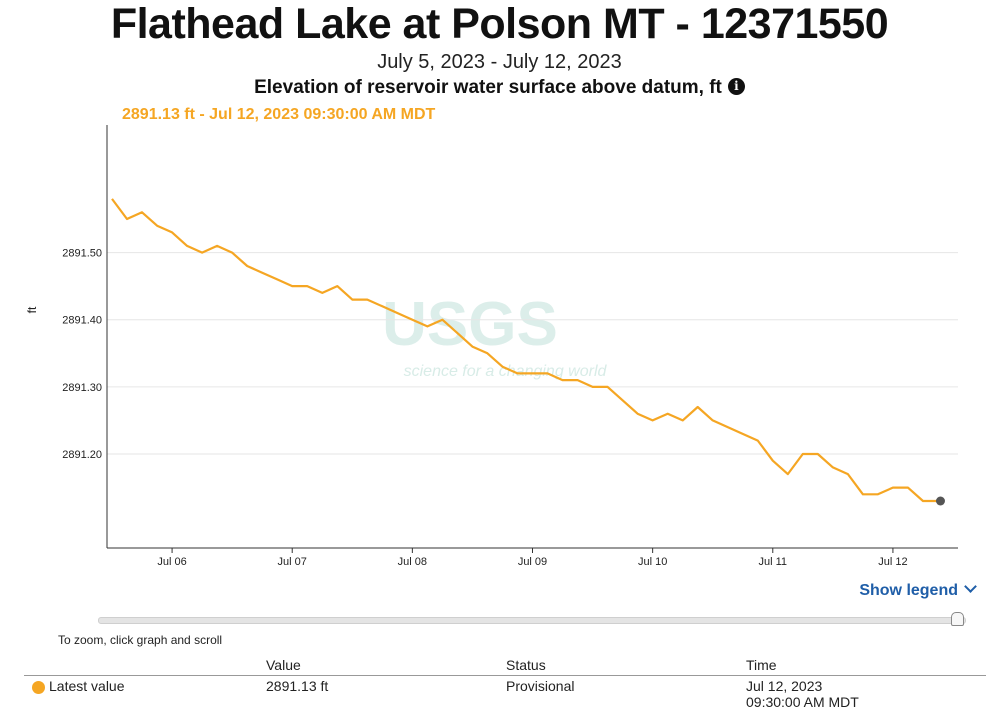 The width and height of the screenshot is (999, 712). Describe the element at coordinates (82, 354) in the screenshot. I see `y-tick-labels: 2891.50 2891.40 2891.30 2891.20` at that location.